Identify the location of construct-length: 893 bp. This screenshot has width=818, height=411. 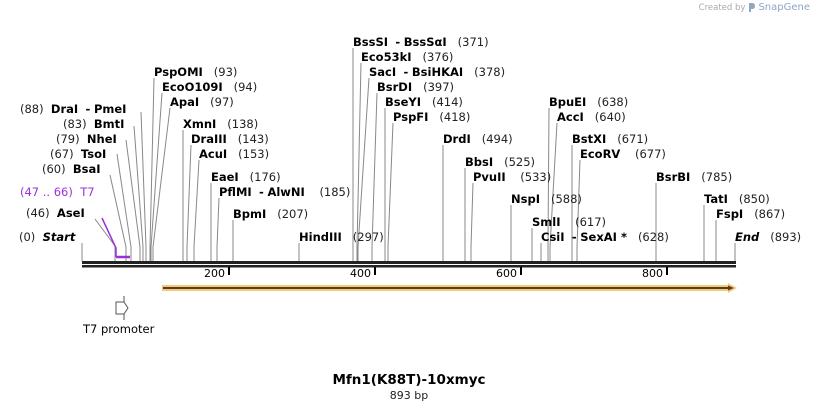
(409, 395).